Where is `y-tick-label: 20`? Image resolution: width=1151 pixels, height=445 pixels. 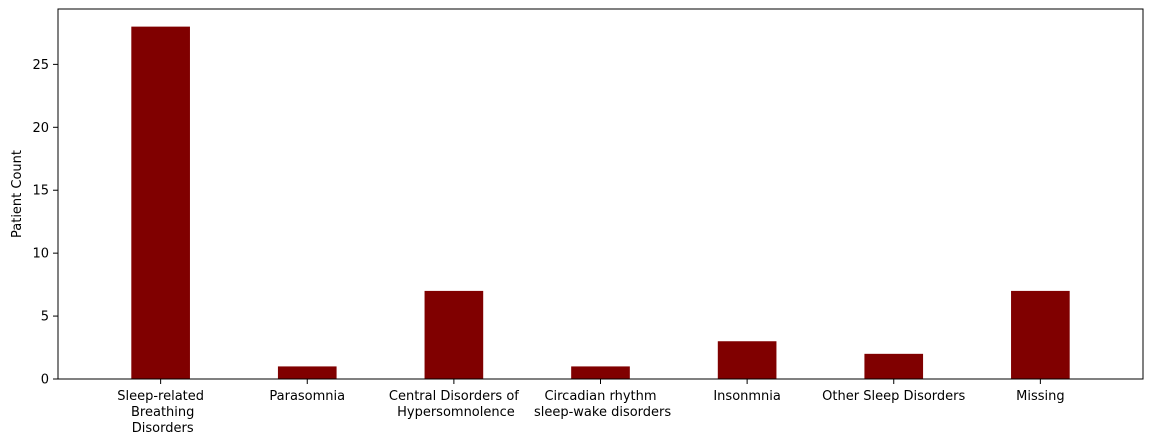 y-tick-label: 20 is located at coordinates (40, 128).